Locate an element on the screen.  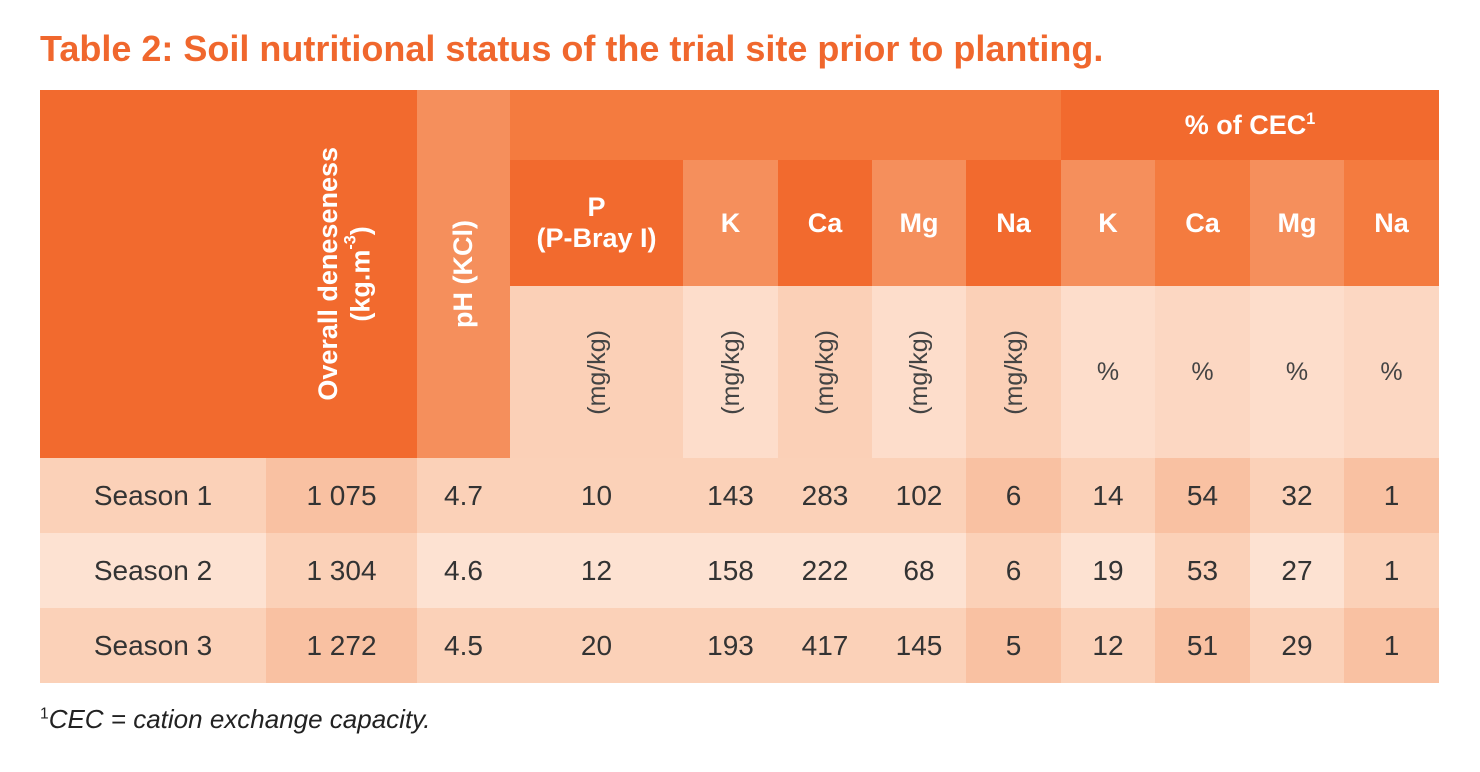
cell-cec-ca: 53 is located at coordinates (1202, 570).